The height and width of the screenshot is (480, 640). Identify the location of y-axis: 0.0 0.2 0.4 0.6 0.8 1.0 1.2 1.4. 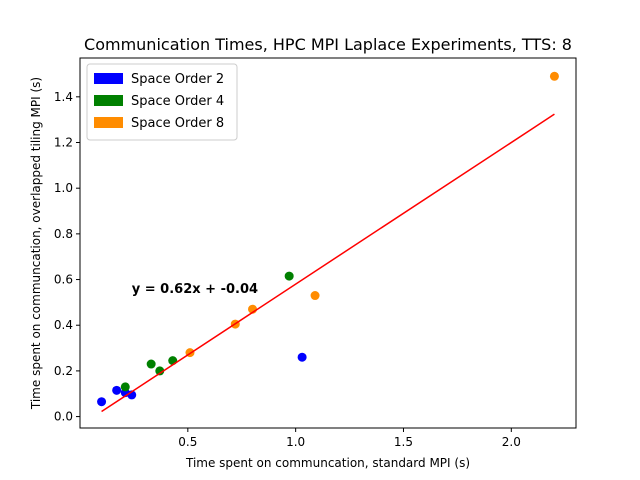
(67, 257).